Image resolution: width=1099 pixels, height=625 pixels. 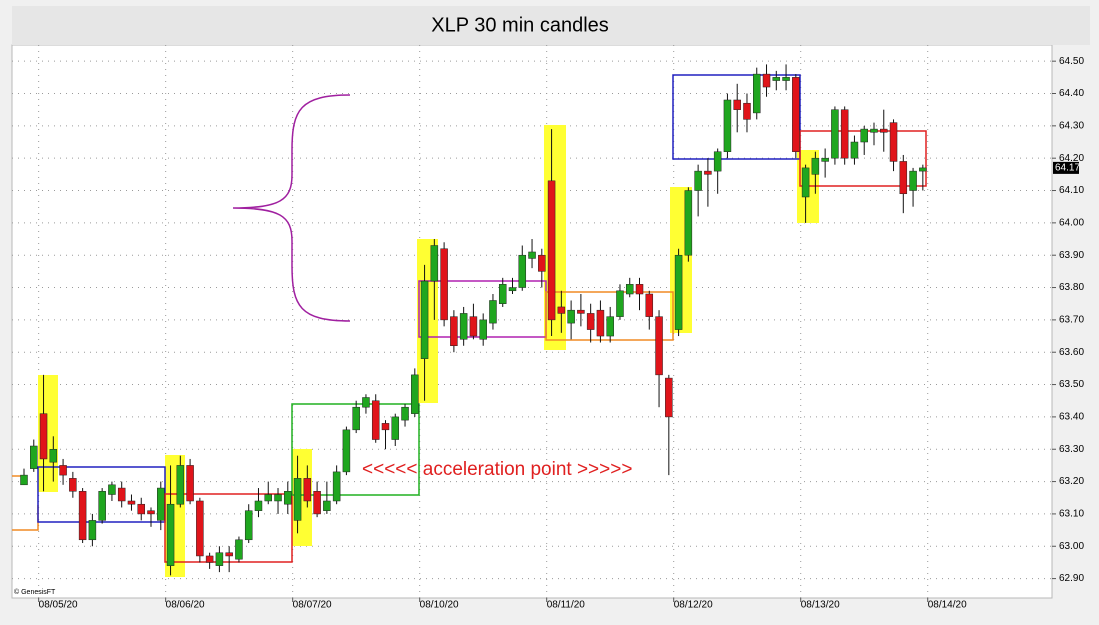 I want to click on y-tick-label: 63.90, so click(x=1071, y=255).